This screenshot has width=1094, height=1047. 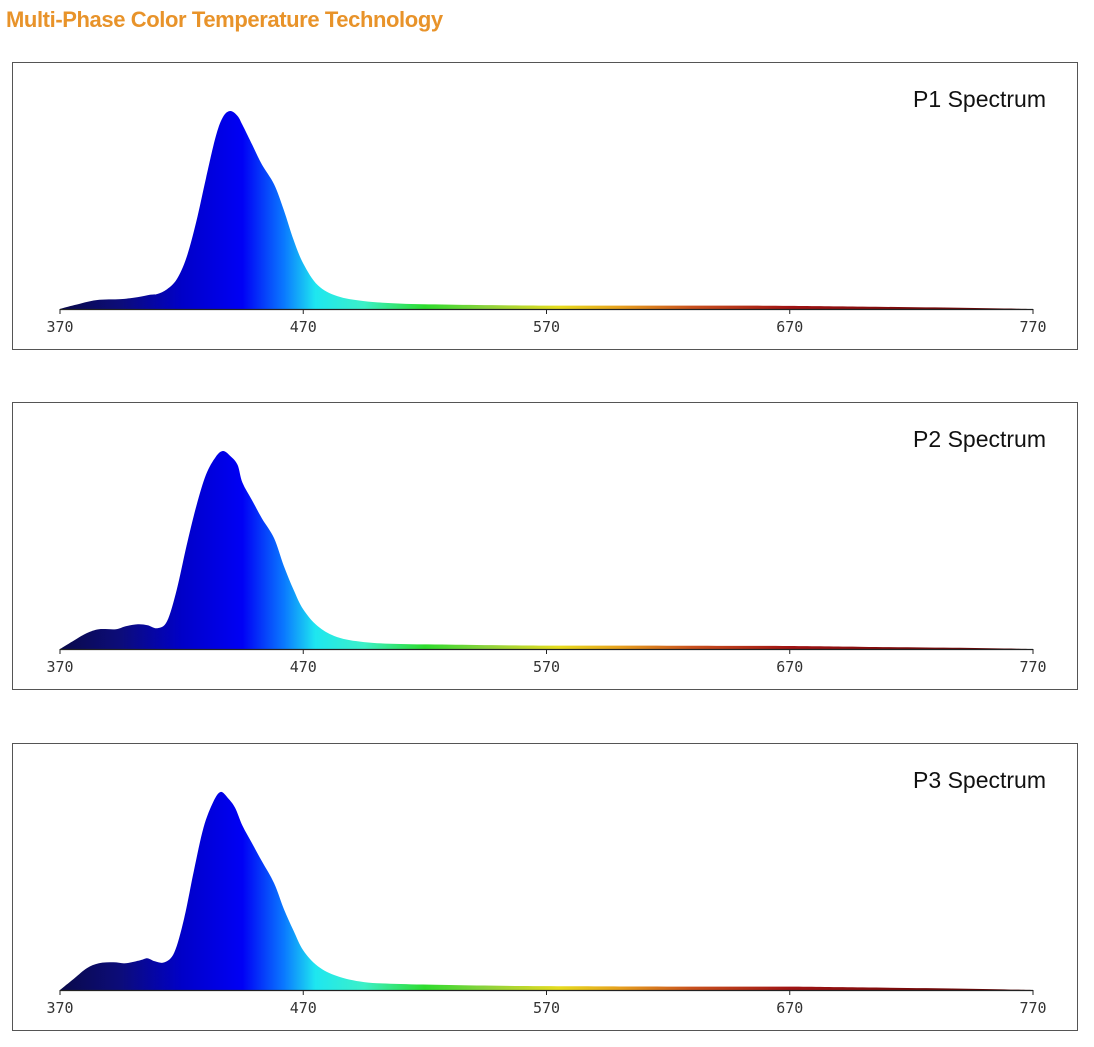 What do you see at coordinates (224, 19) in the screenshot?
I see `page-title: Multi-Phase Color Temperature Technology` at bounding box center [224, 19].